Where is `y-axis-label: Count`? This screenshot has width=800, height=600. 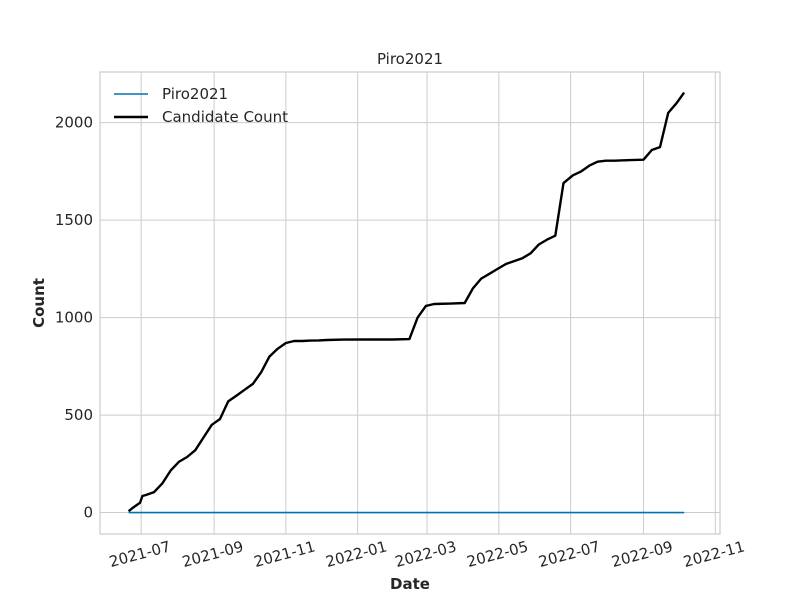 y-axis-label: Count is located at coordinates (39, 303).